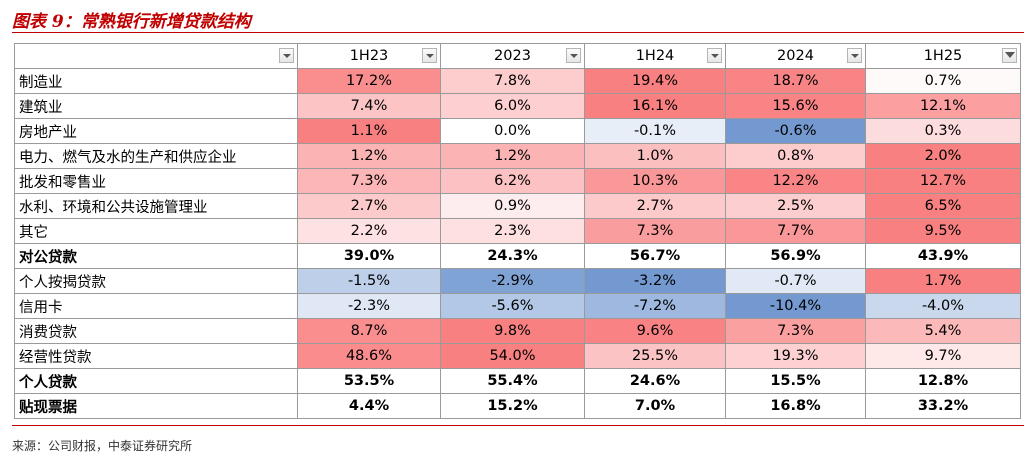 The width and height of the screenshot is (1031, 460). Describe the element at coordinates (943, 406) in the screenshot. I see `value-cell: 33.2%` at that location.